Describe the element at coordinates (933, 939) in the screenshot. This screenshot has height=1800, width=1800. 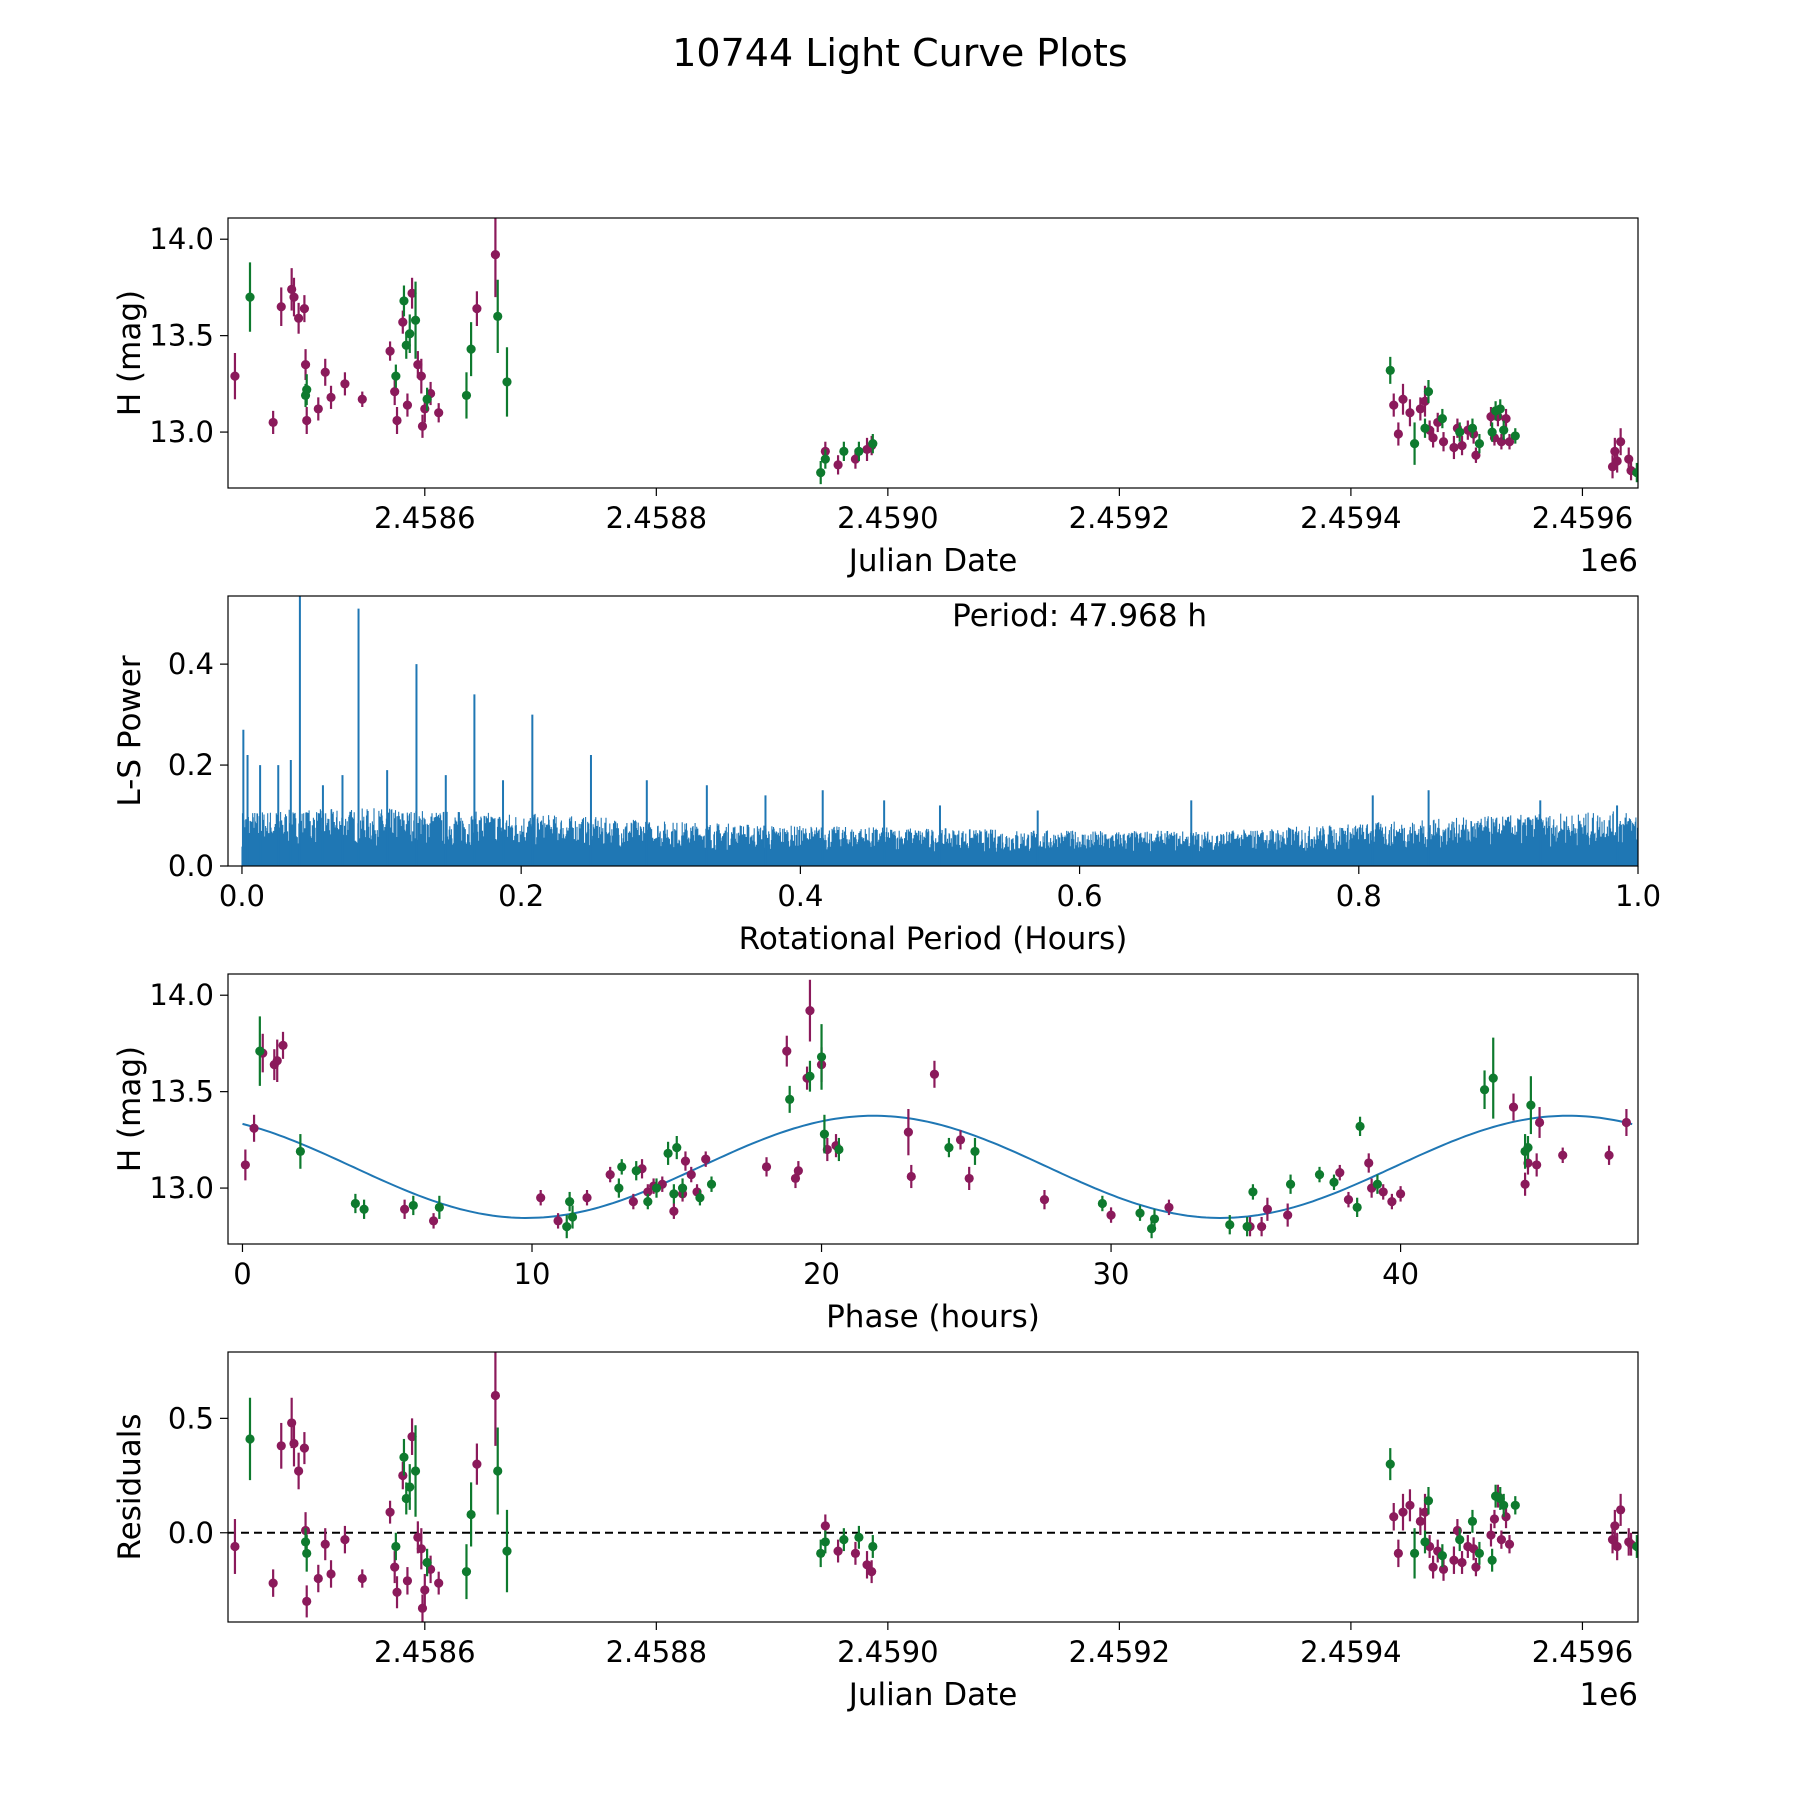
I see `x-axis-label: Rotational Period (Hours)` at that location.